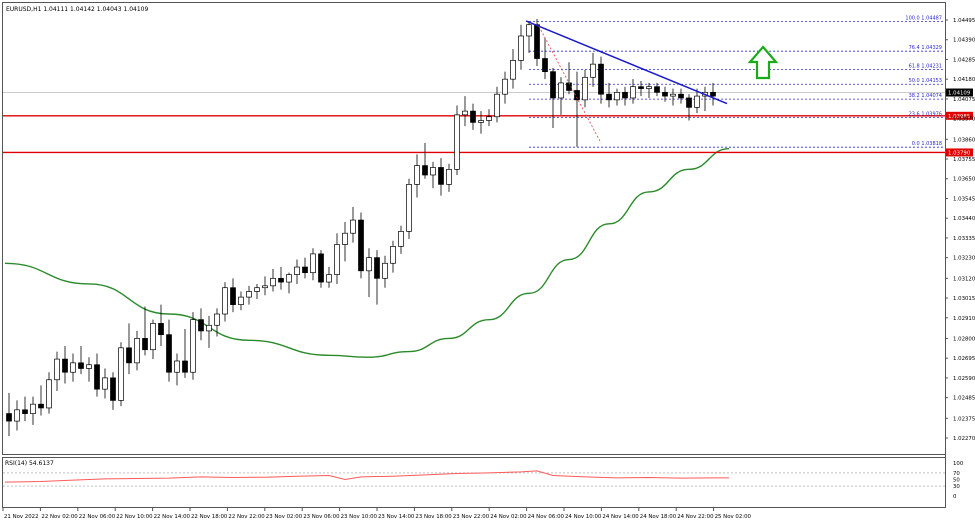 The height and width of the screenshot is (522, 975). What do you see at coordinates (620, 517) in the screenshot?
I see `time-tick-label: 24 Nov 14:00` at bounding box center [620, 517].